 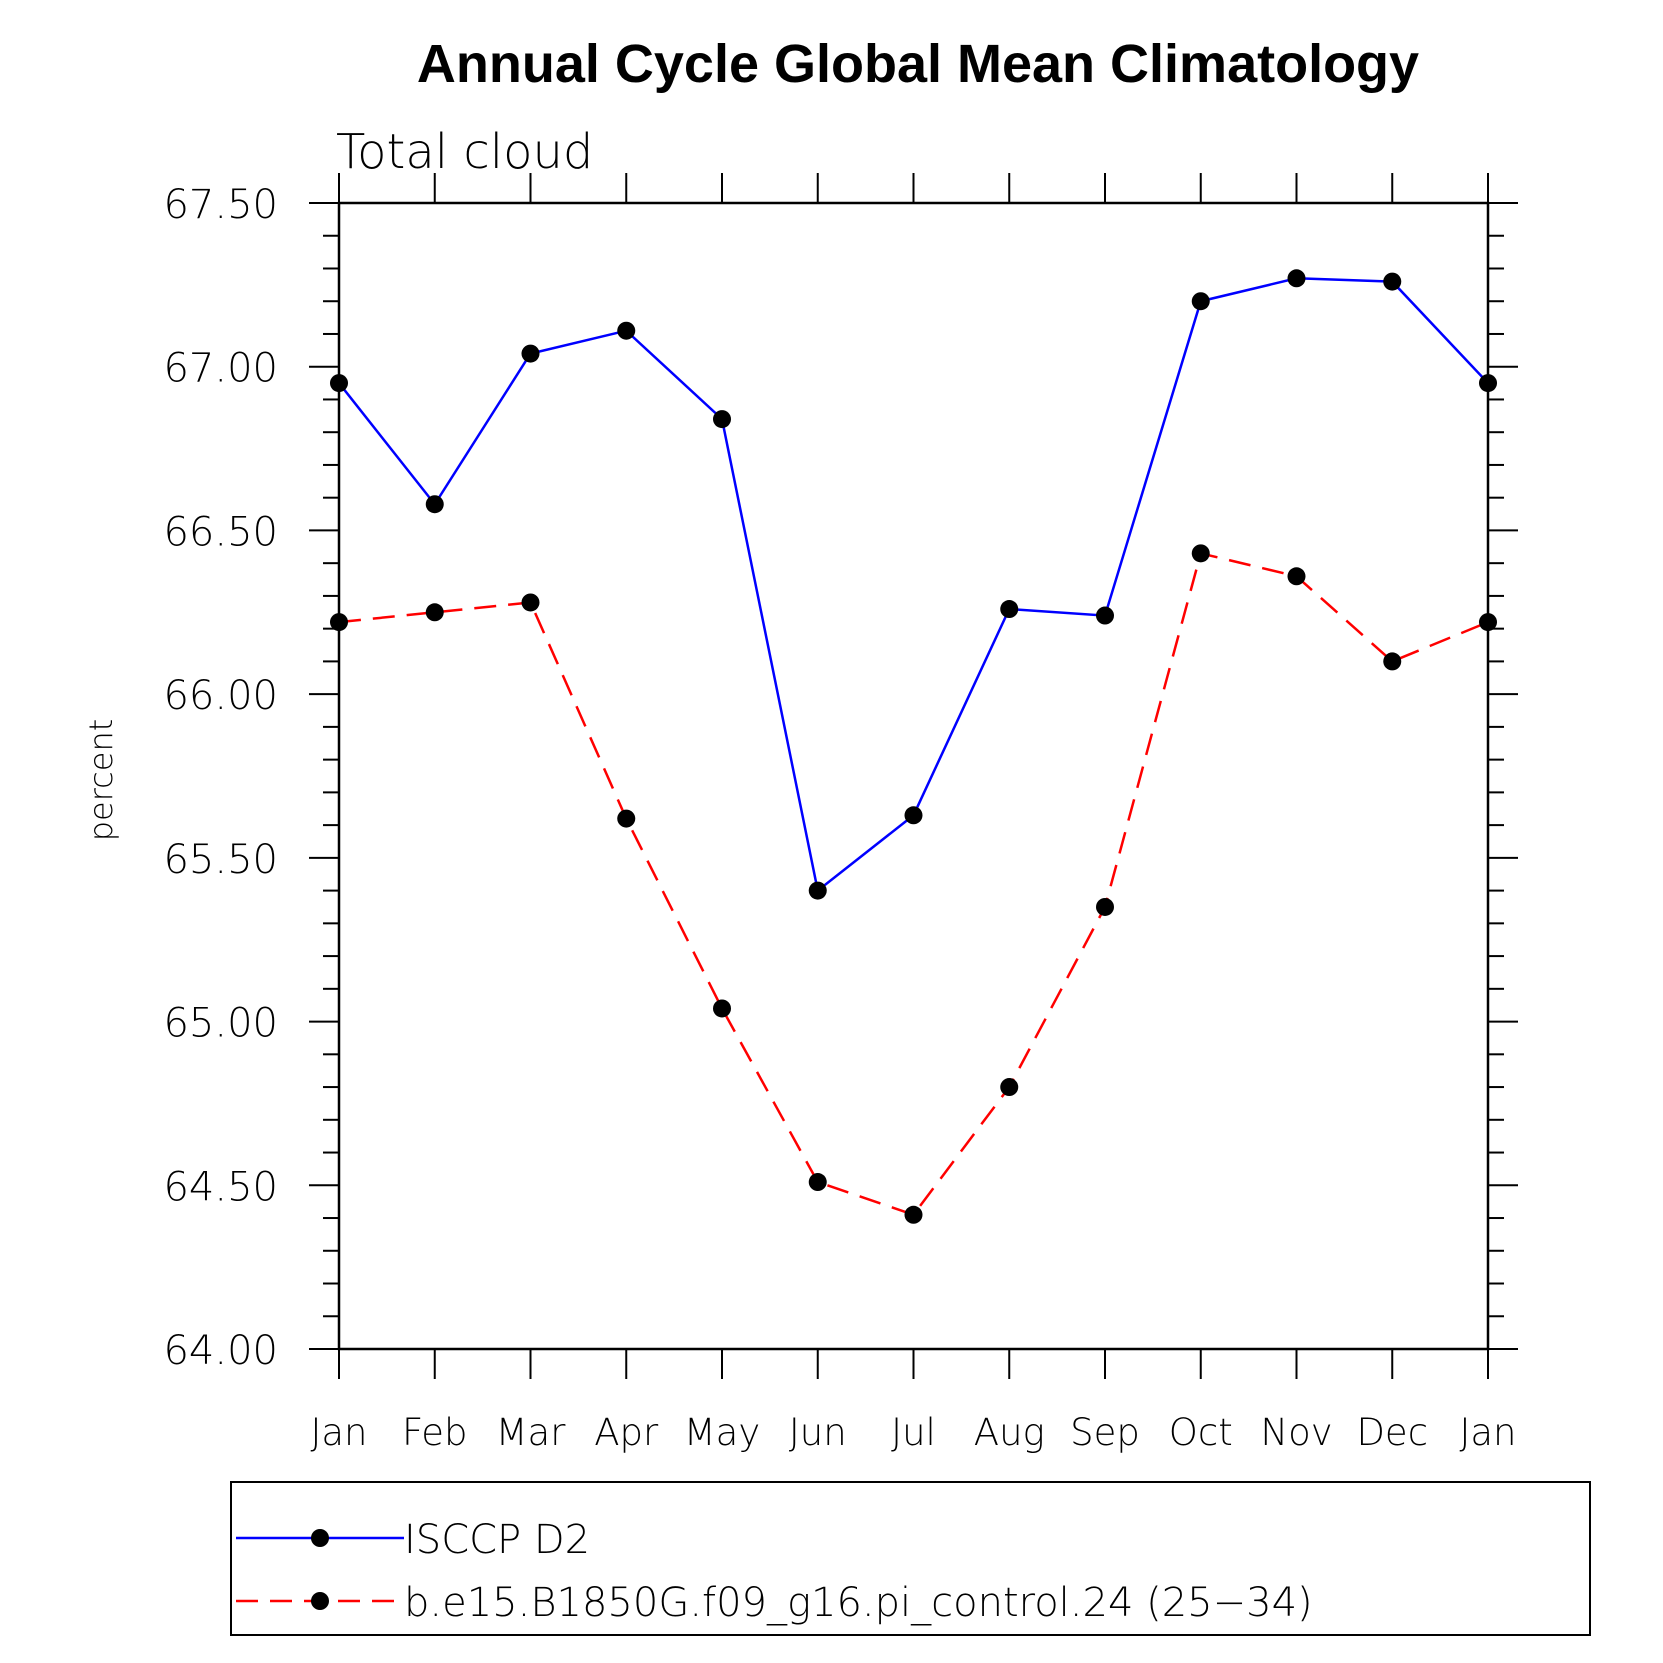 I want to click on y-tick-label: 64.50, so click(x=220, y=1187).